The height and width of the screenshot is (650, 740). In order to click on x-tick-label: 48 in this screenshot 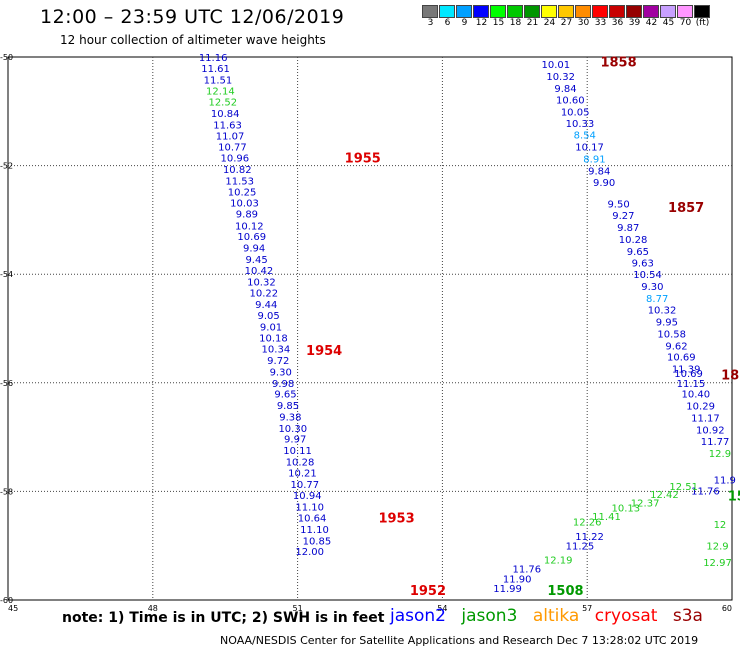, I will do `click(153, 608)`.